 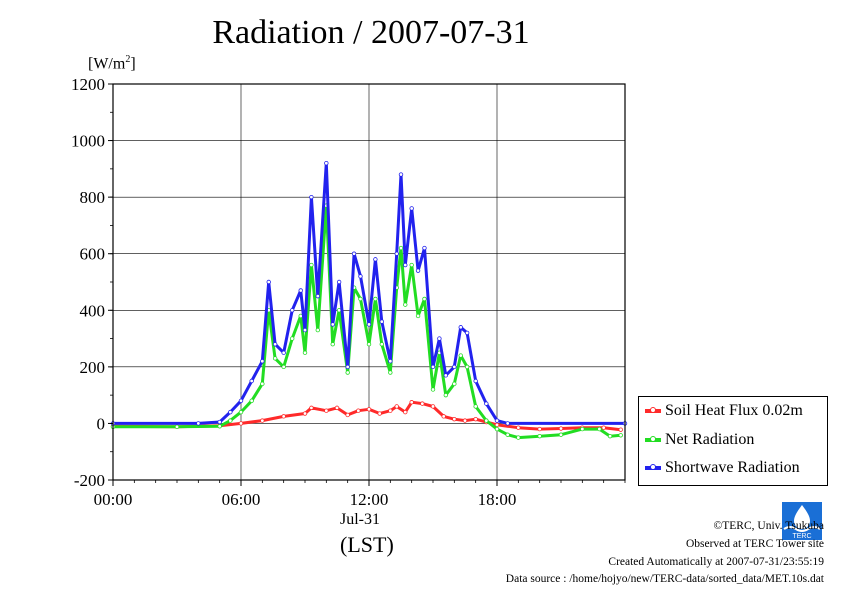 I want to click on legend-swatch-red, so click(x=653, y=410).